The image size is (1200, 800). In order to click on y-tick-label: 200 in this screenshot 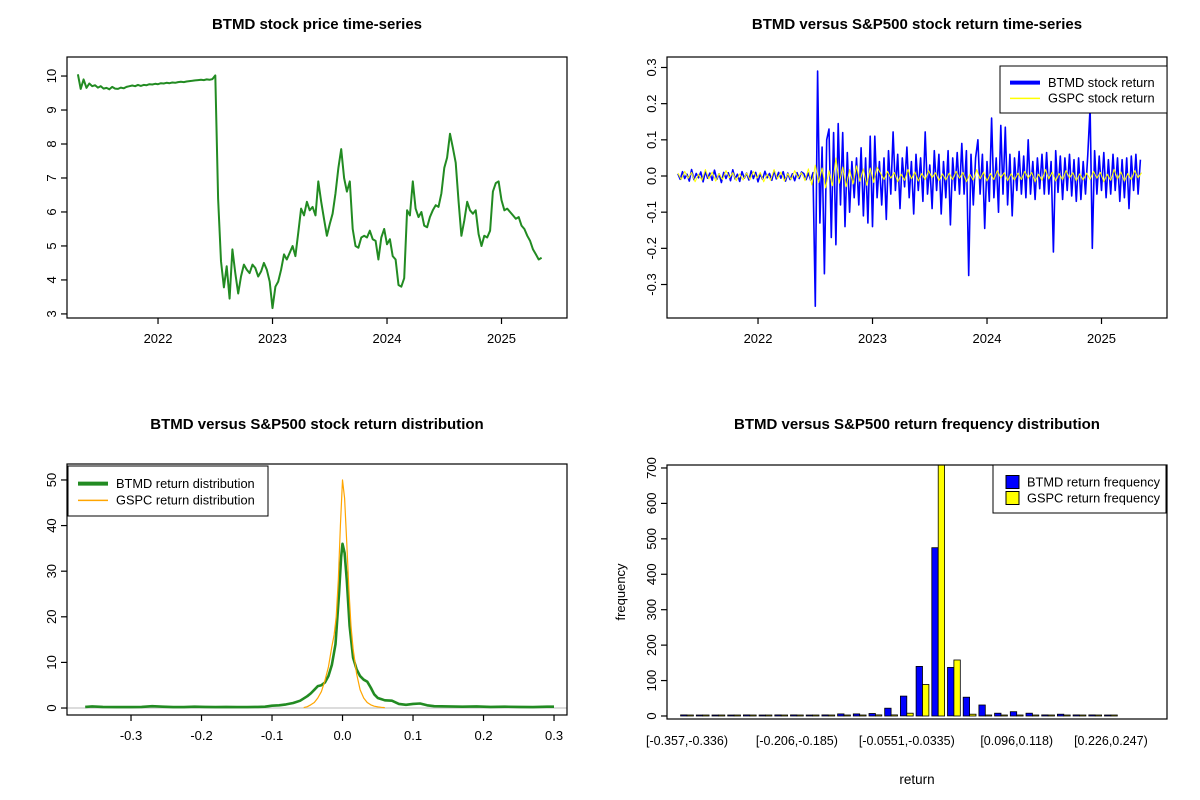, I will do `click(651, 645)`.